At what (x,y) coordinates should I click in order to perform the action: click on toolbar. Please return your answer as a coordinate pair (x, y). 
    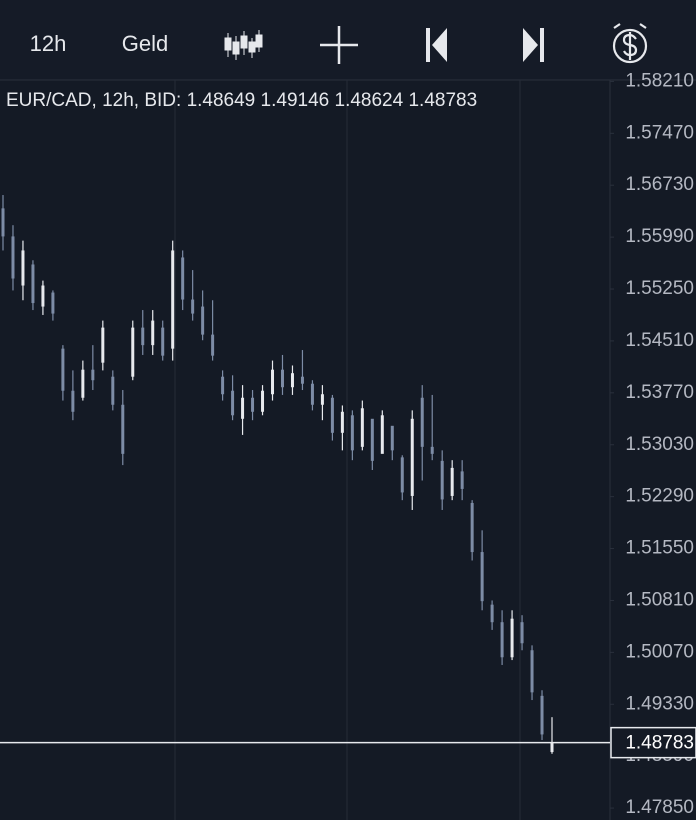
    Looking at the image, I should click on (348, 40).